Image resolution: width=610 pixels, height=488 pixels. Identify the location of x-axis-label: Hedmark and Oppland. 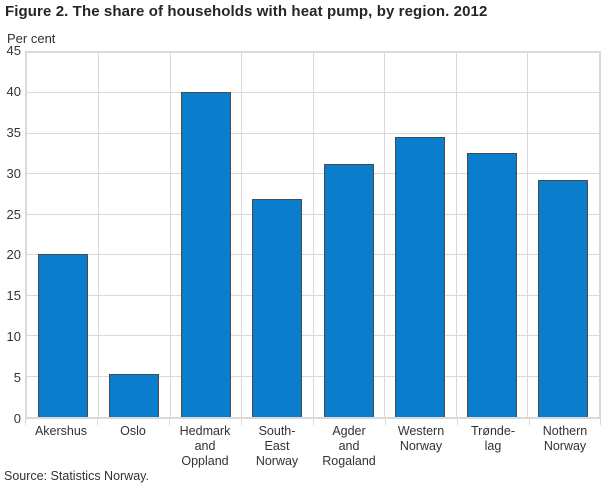
(205, 446).